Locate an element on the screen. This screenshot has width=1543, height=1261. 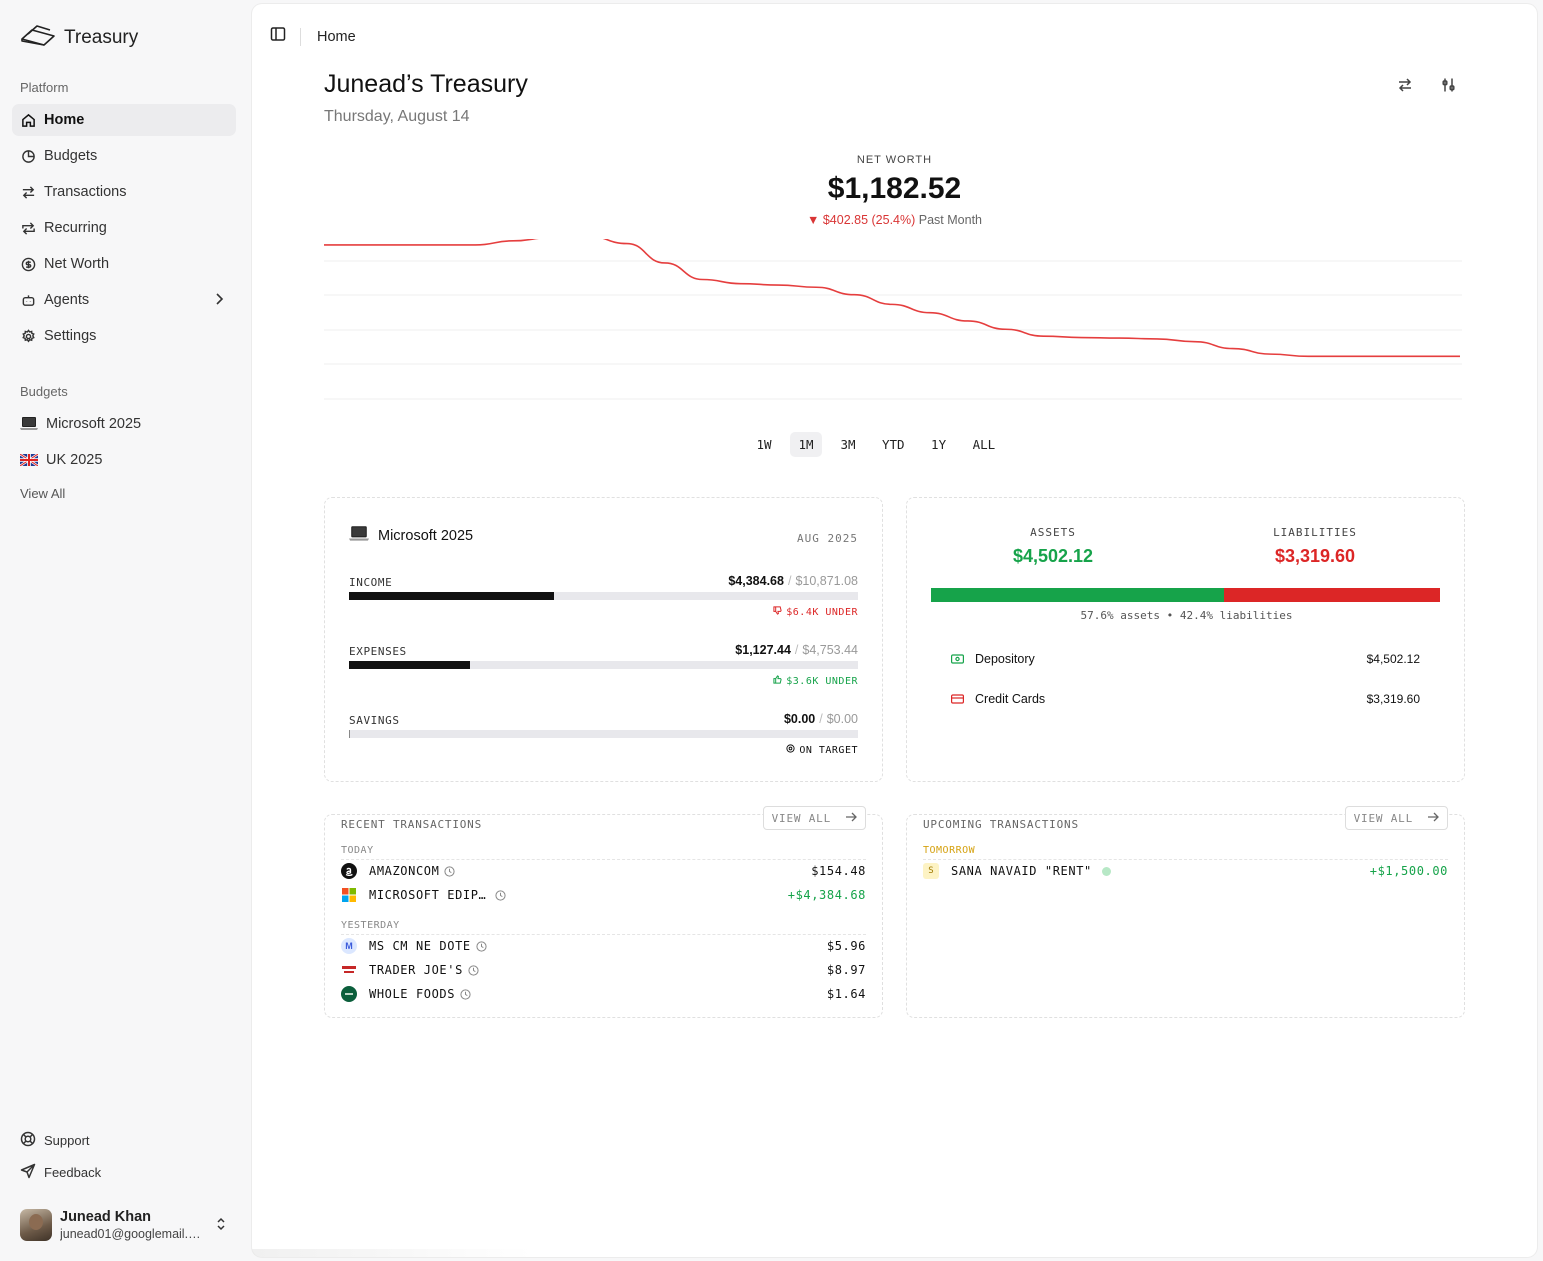
table-row: AMAZONCOM $154.48 is located at coordinates (603, 871).